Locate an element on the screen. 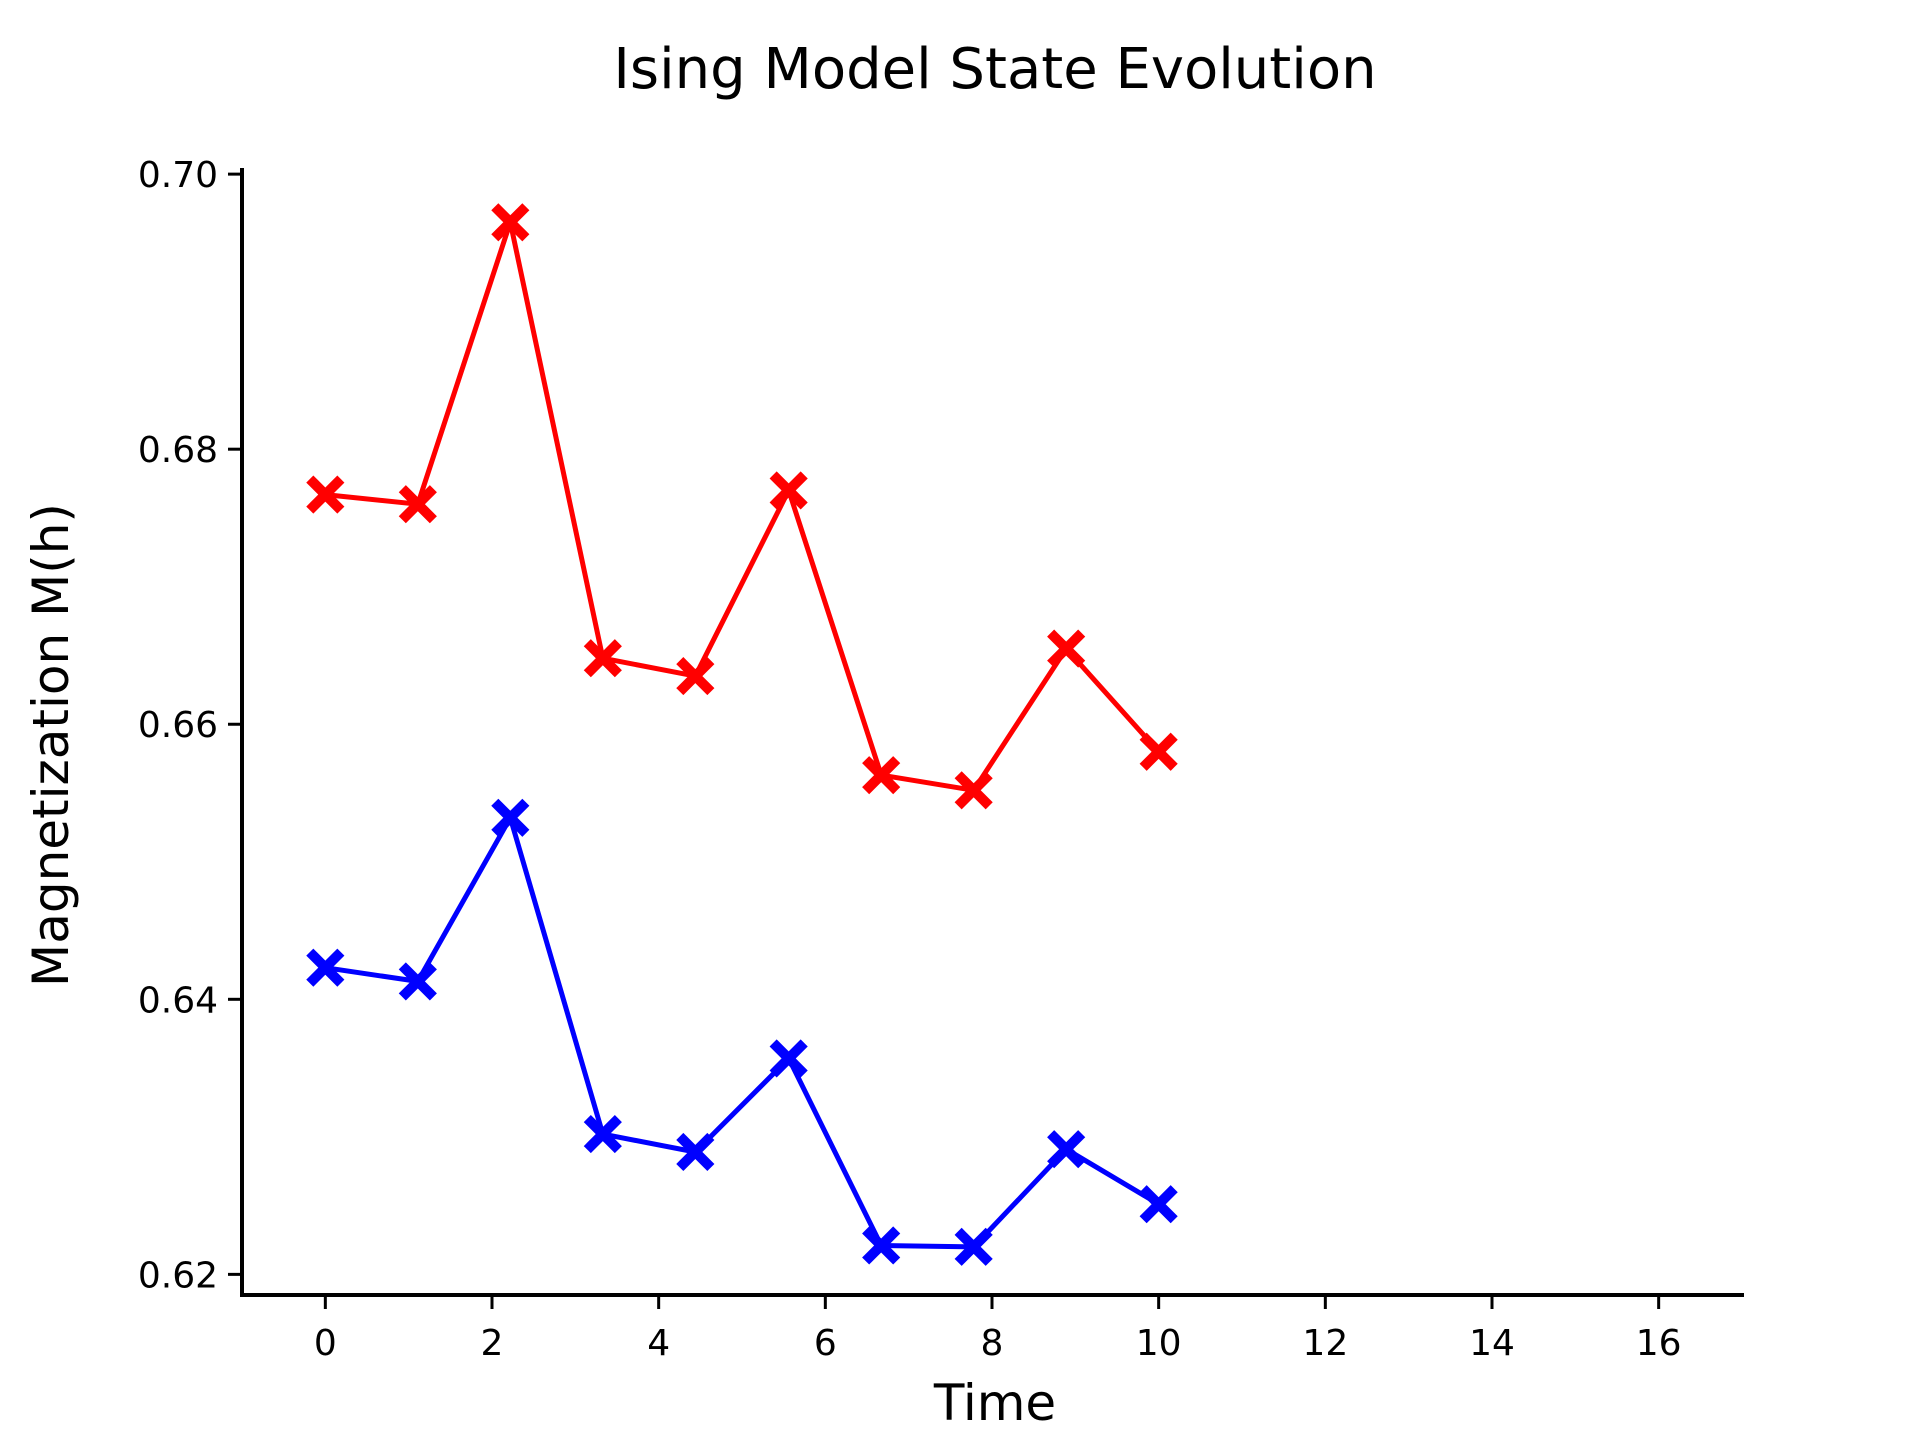  x-tick-label: 12 is located at coordinates (1325, 1343).